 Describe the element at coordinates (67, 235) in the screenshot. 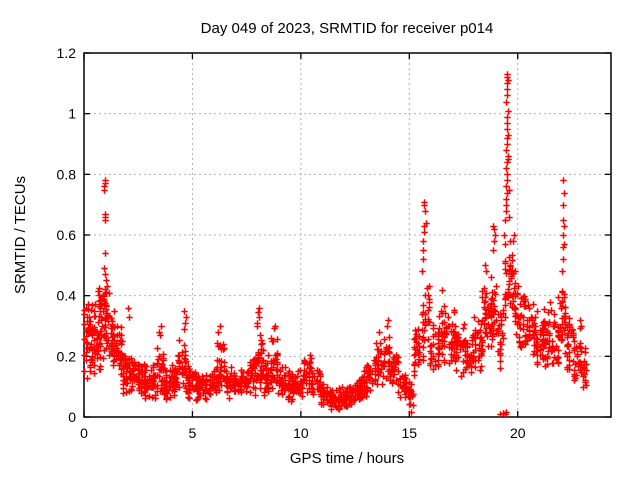

I see `y-tick-label: 0.6` at that location.